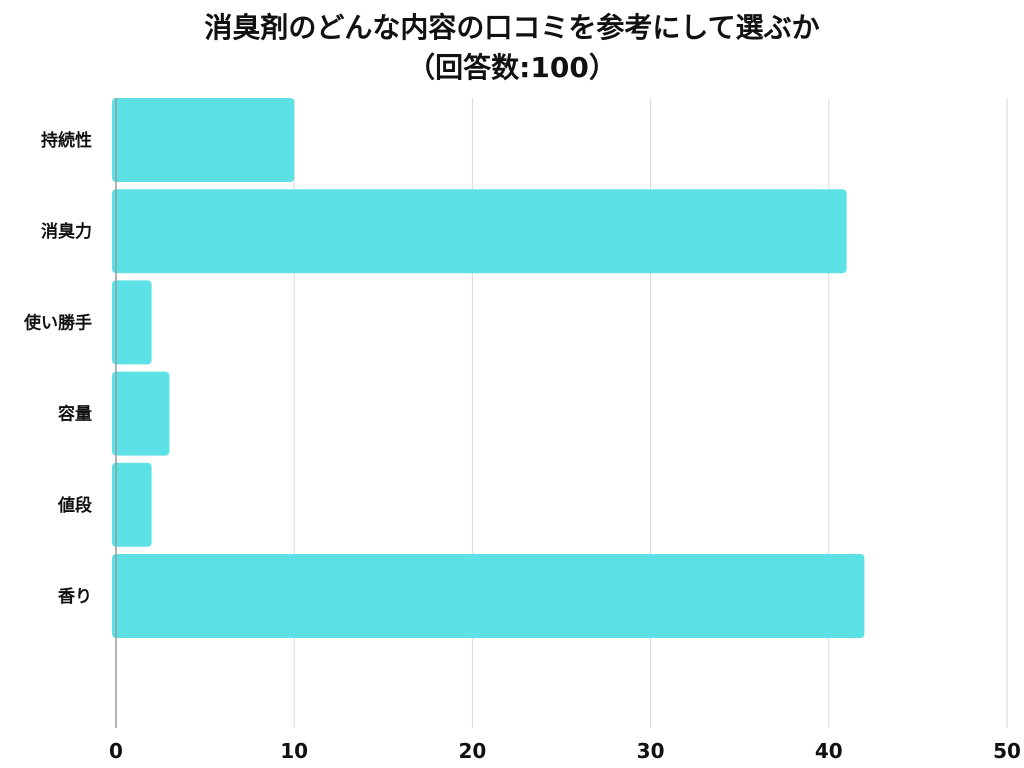  I want to click on x-tick-labels: 0 10 20 30 40 50, so click(565, 751).